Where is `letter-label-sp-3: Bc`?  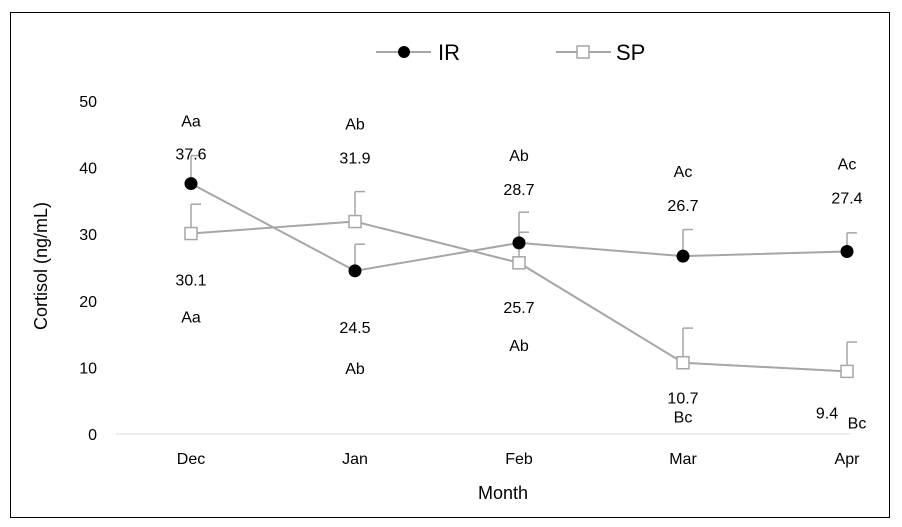 letter-label-sp-3: Bc is located at coordinates (683, 418).